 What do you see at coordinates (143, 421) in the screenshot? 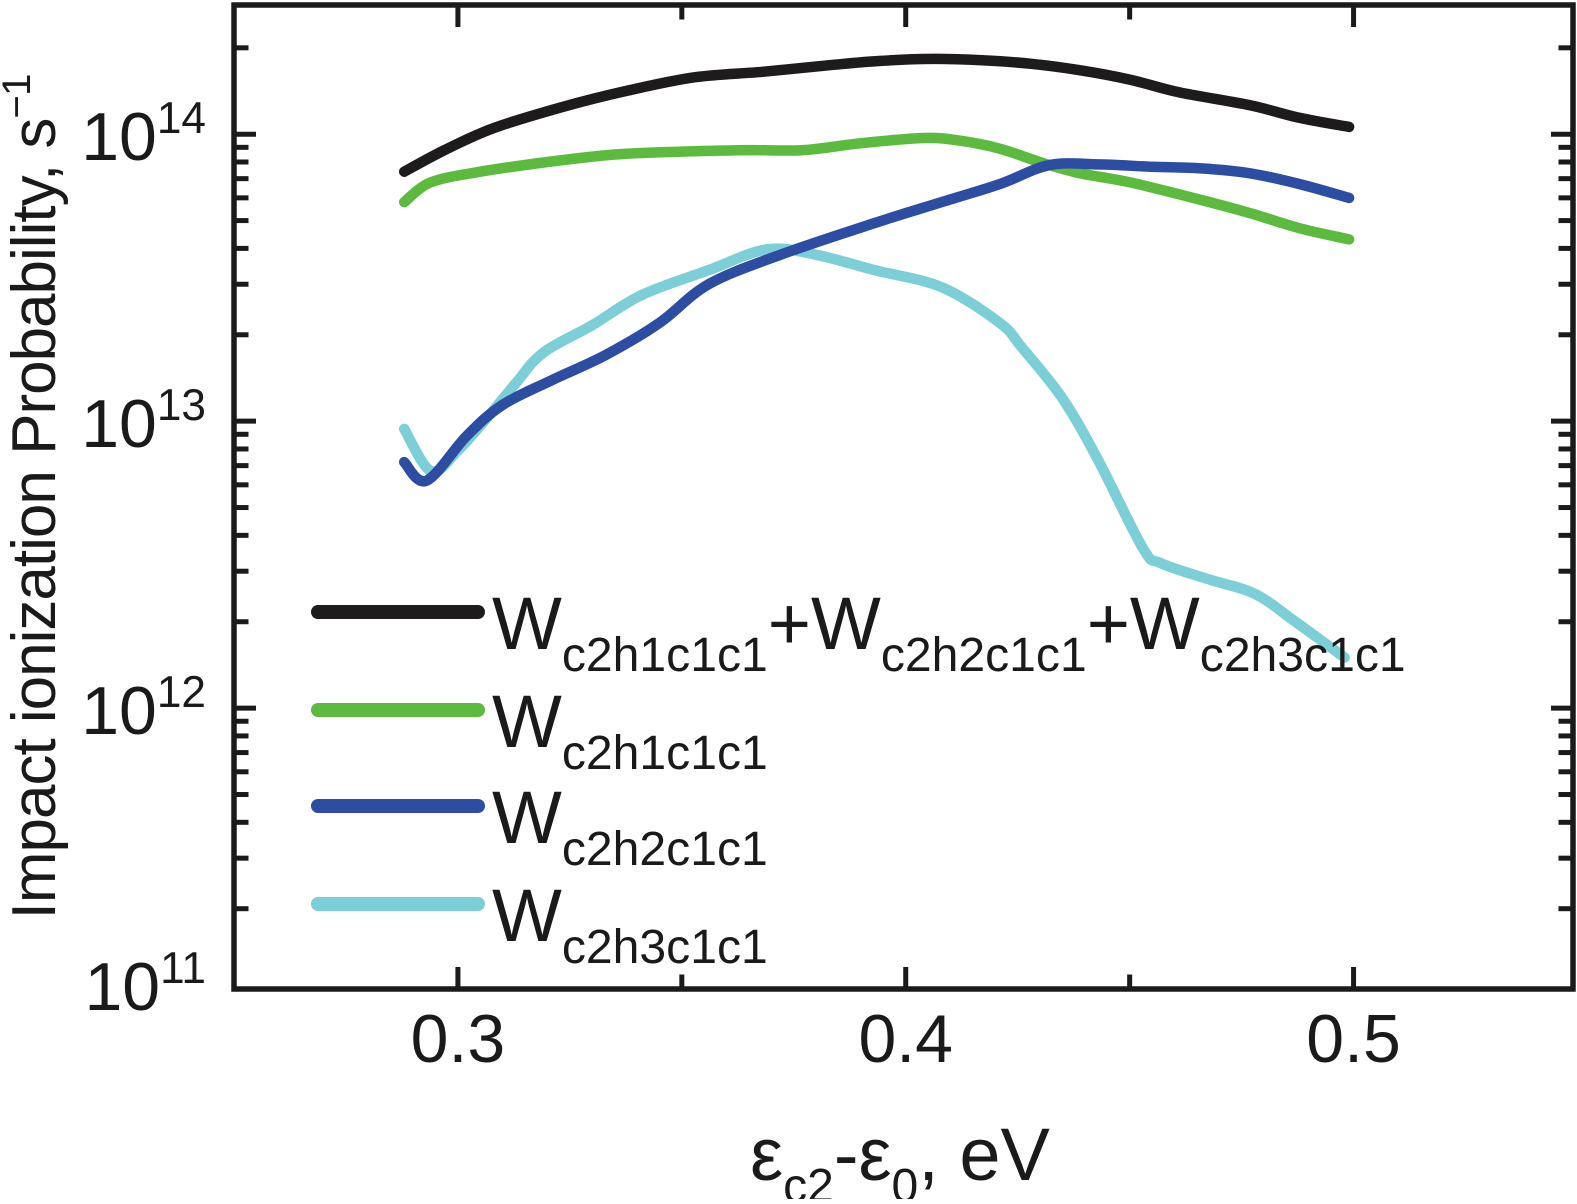
I see `y-tick-label: 1013` at bounding box center [143, 421].